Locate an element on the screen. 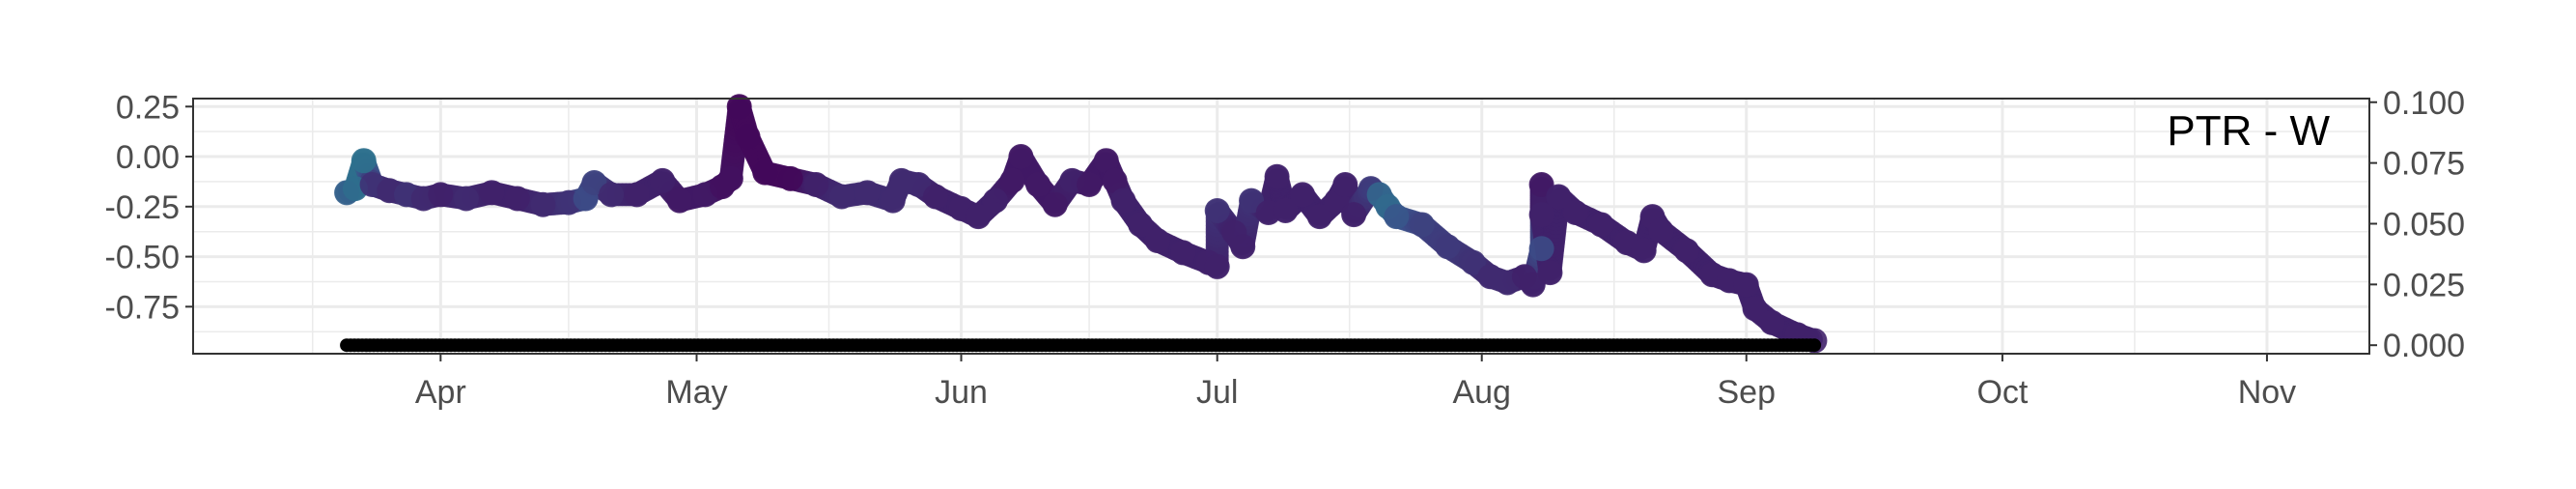 The image size is (2576, 489). x-tick-label: Nov is located at coordinates (2267, 392).